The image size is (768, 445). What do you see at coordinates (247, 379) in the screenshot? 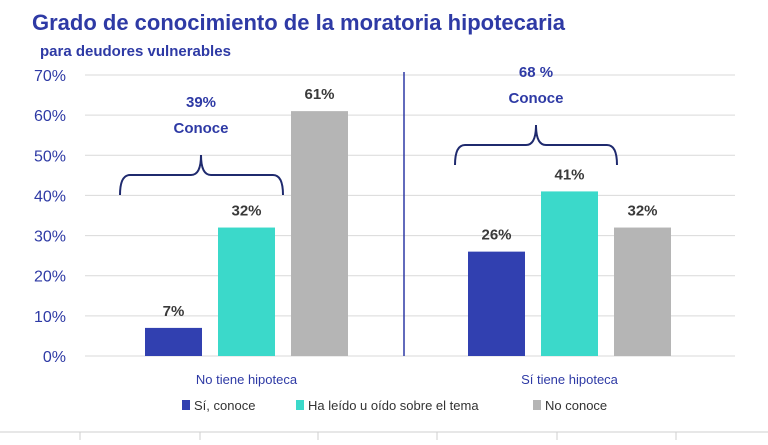
I see `x-category-label: No tiene hipoteca` at bounding box center [247, 379].